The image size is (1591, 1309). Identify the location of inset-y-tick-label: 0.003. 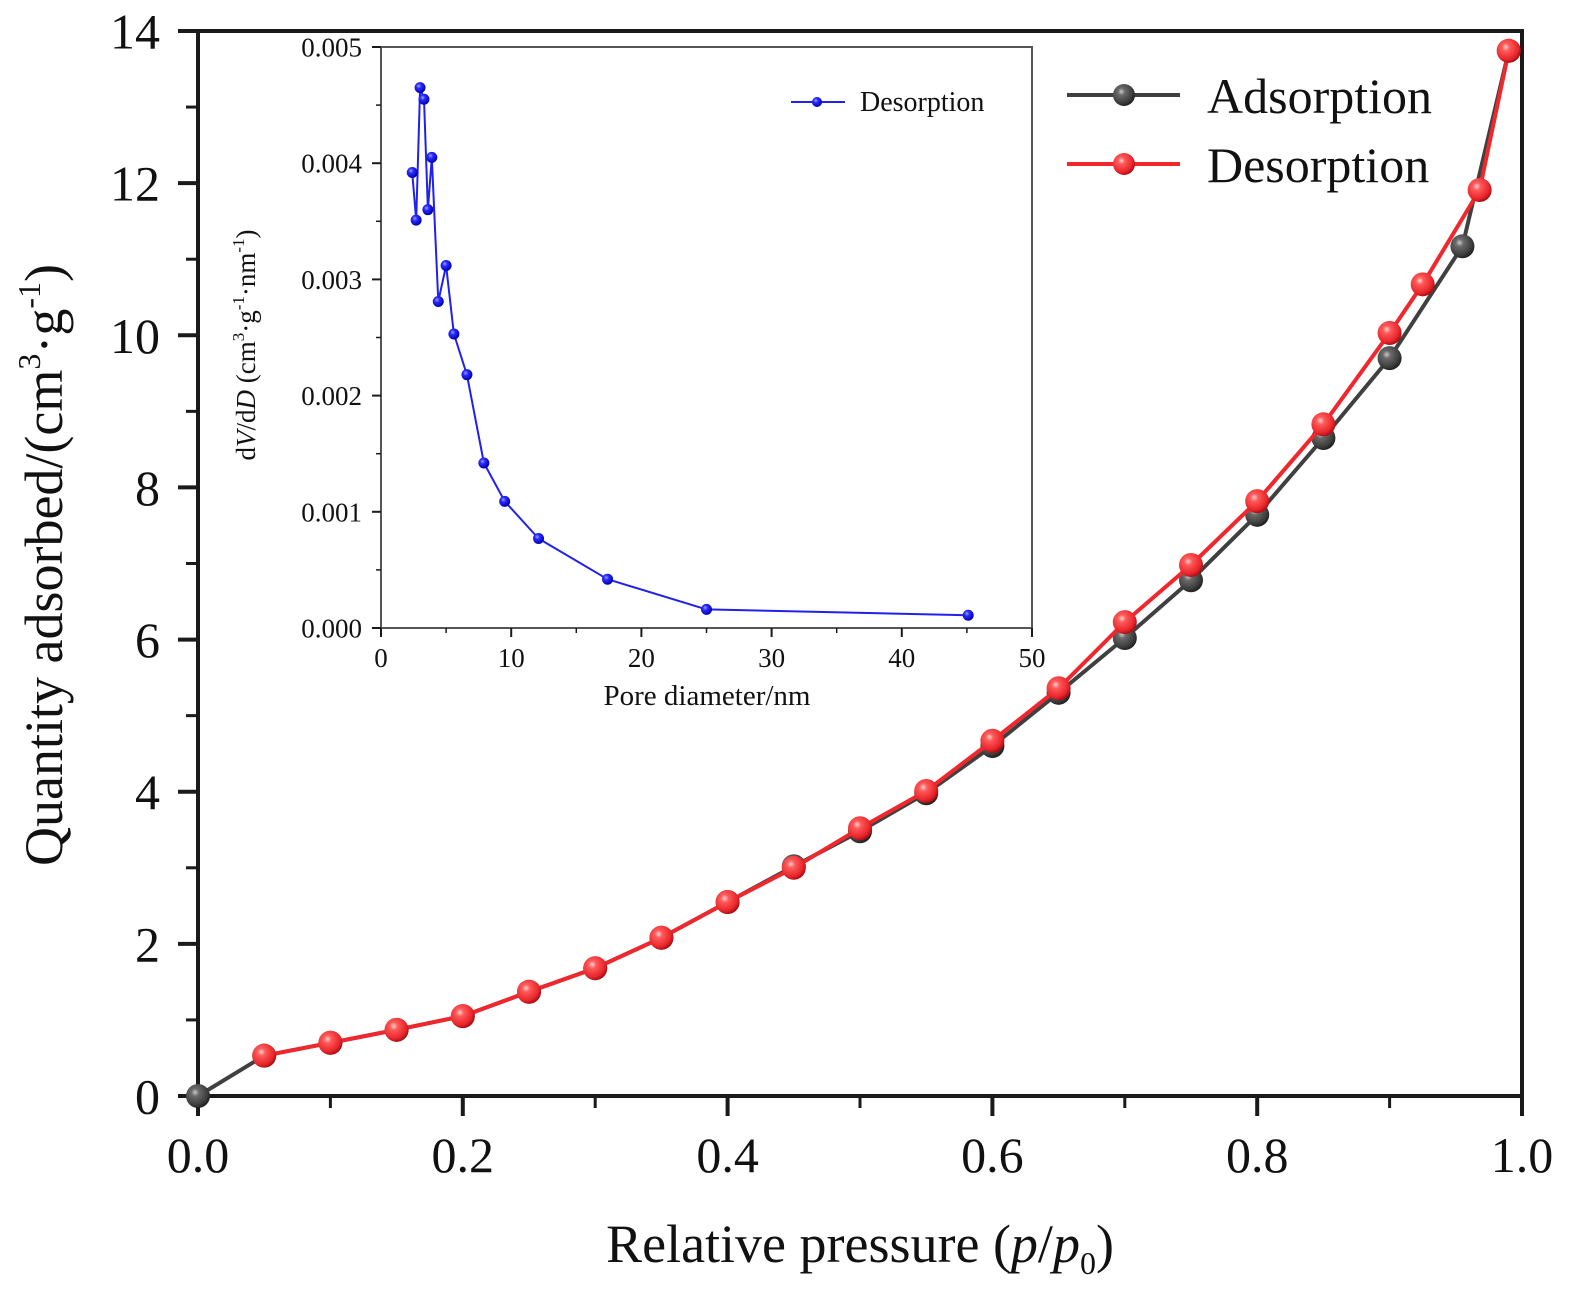
(331, 280).